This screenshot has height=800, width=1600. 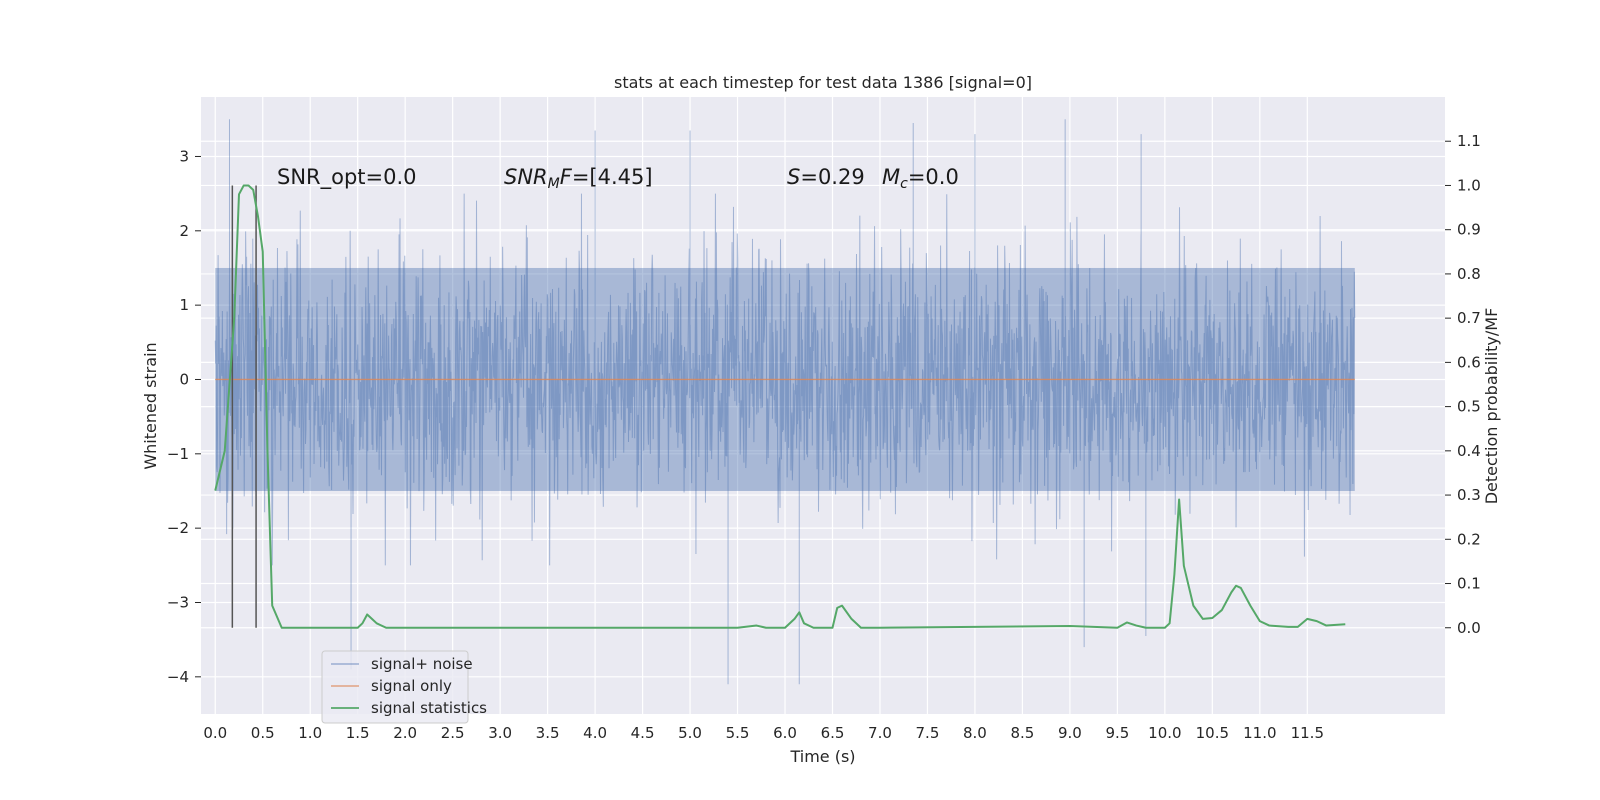 What do you see at coordinates (178, 677) in the screenshot?
I see `y-tick-label: −4` at bounding box center [178, 677].